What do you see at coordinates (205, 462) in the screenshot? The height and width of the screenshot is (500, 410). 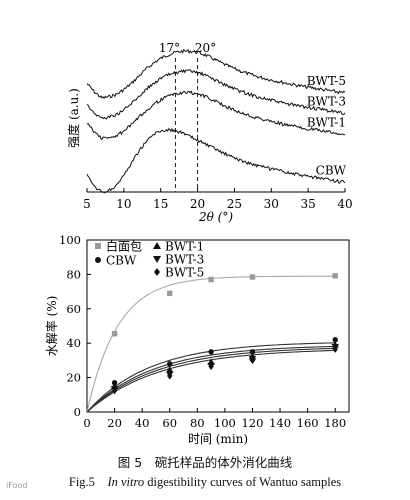 I see `figure-caption-cn: 图 5 碗托样品的体外消化曲线` at bounding box center [205, 462].